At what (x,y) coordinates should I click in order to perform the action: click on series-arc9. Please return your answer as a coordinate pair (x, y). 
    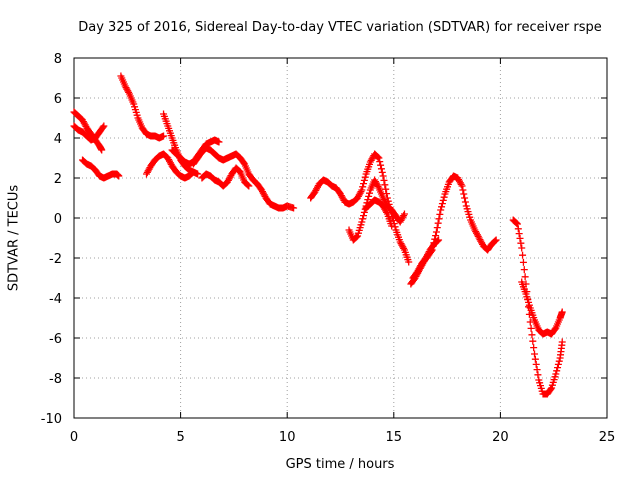
    Looking at the image, I should click on (225, 177).